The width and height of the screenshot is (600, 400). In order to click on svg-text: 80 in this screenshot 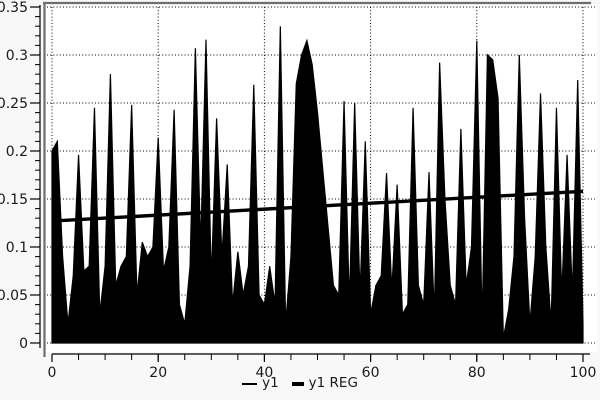, I will do `click(477, 373)`.